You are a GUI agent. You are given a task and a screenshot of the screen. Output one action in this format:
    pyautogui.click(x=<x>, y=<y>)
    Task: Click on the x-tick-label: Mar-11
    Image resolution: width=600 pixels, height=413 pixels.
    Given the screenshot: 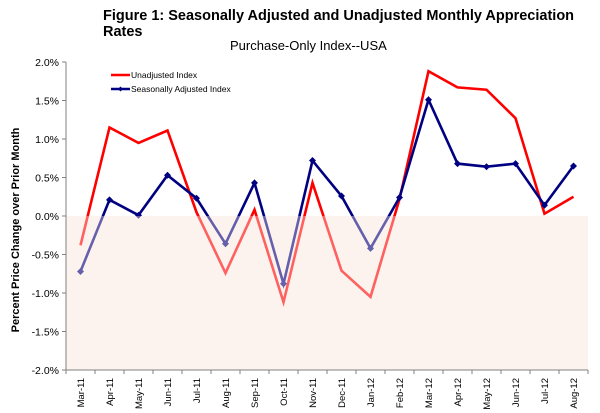 What is the action you would take?
    pyautogui.click(x=81, y=392)
    